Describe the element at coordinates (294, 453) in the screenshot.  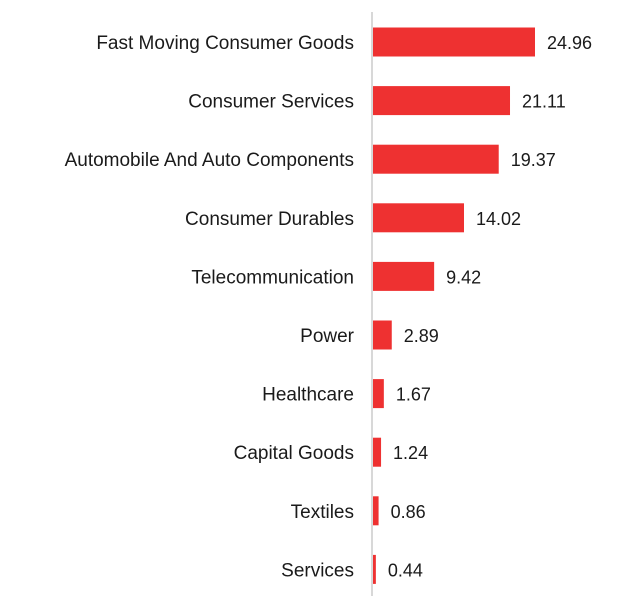
I see `category-label: Capital Goods` at that location.